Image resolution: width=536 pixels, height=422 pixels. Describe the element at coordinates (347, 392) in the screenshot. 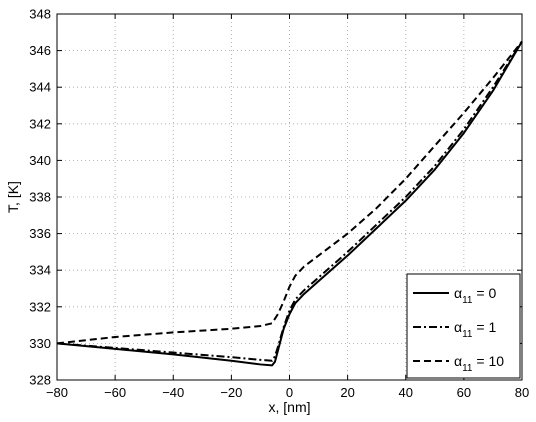

I see `x-tick-label: 20` at that location.